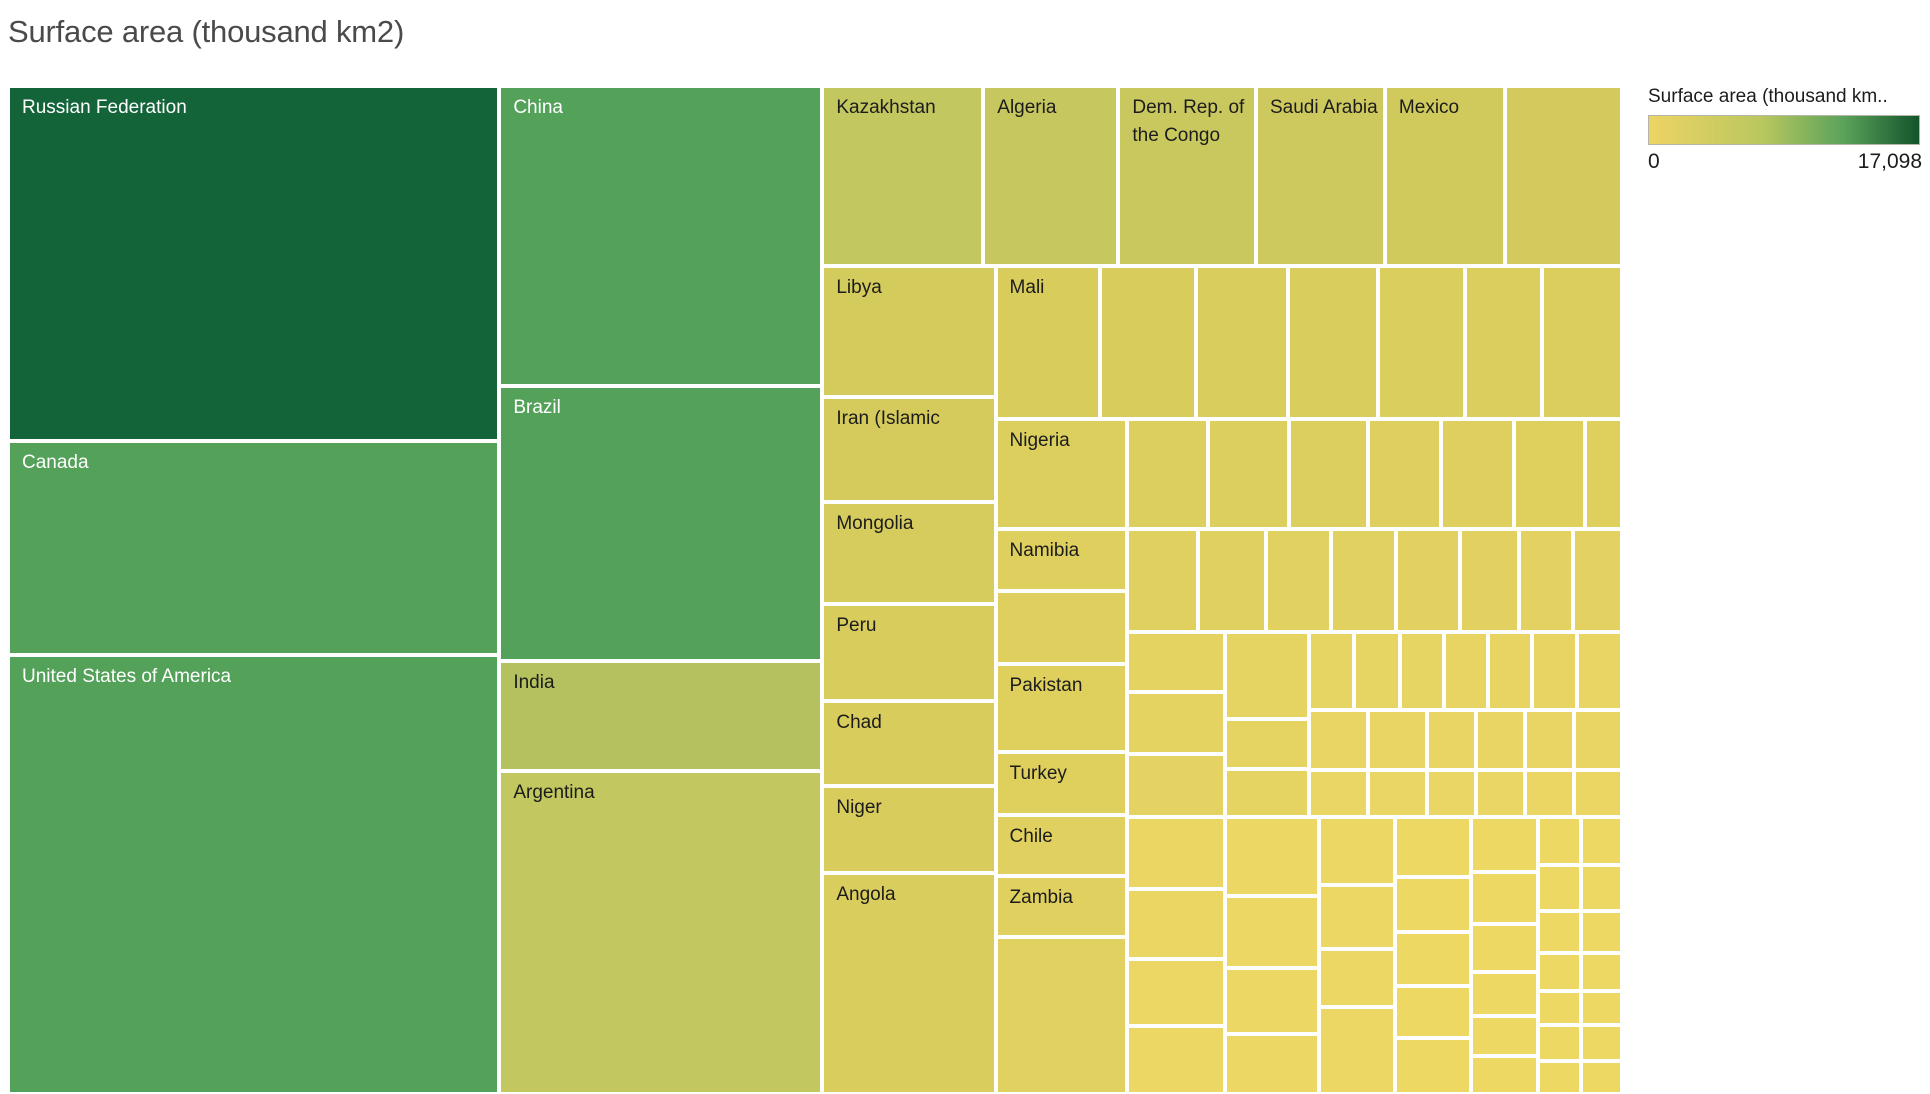  Describe the element at coordinates (903, 176) in the screenshot. I see `treemap-cell-kazakhstan: Kazakhstan` at that location.